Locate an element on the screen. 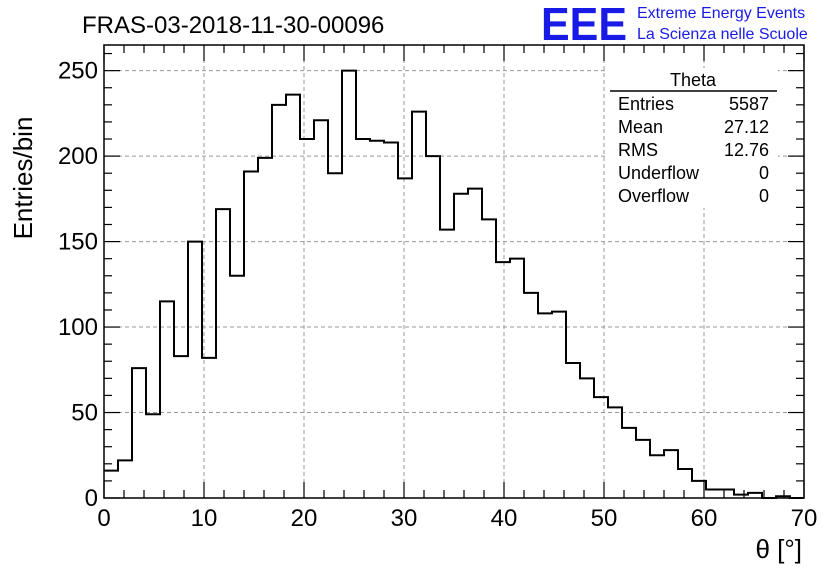  chart-title: FRAS-03-2018-11-30-00096 is located at coordinates (233, 25).